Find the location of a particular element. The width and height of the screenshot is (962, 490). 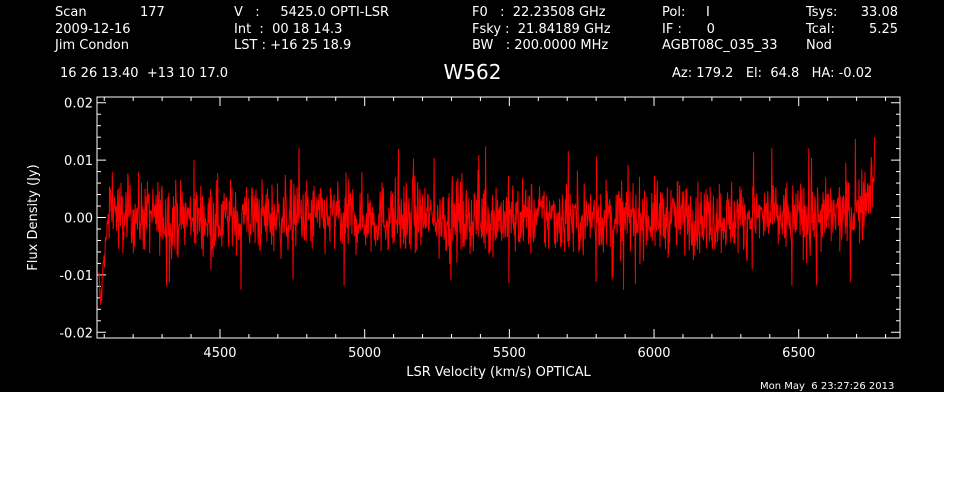

project-id: AGBT08C_035_33 is located at coordinates (720, 45).